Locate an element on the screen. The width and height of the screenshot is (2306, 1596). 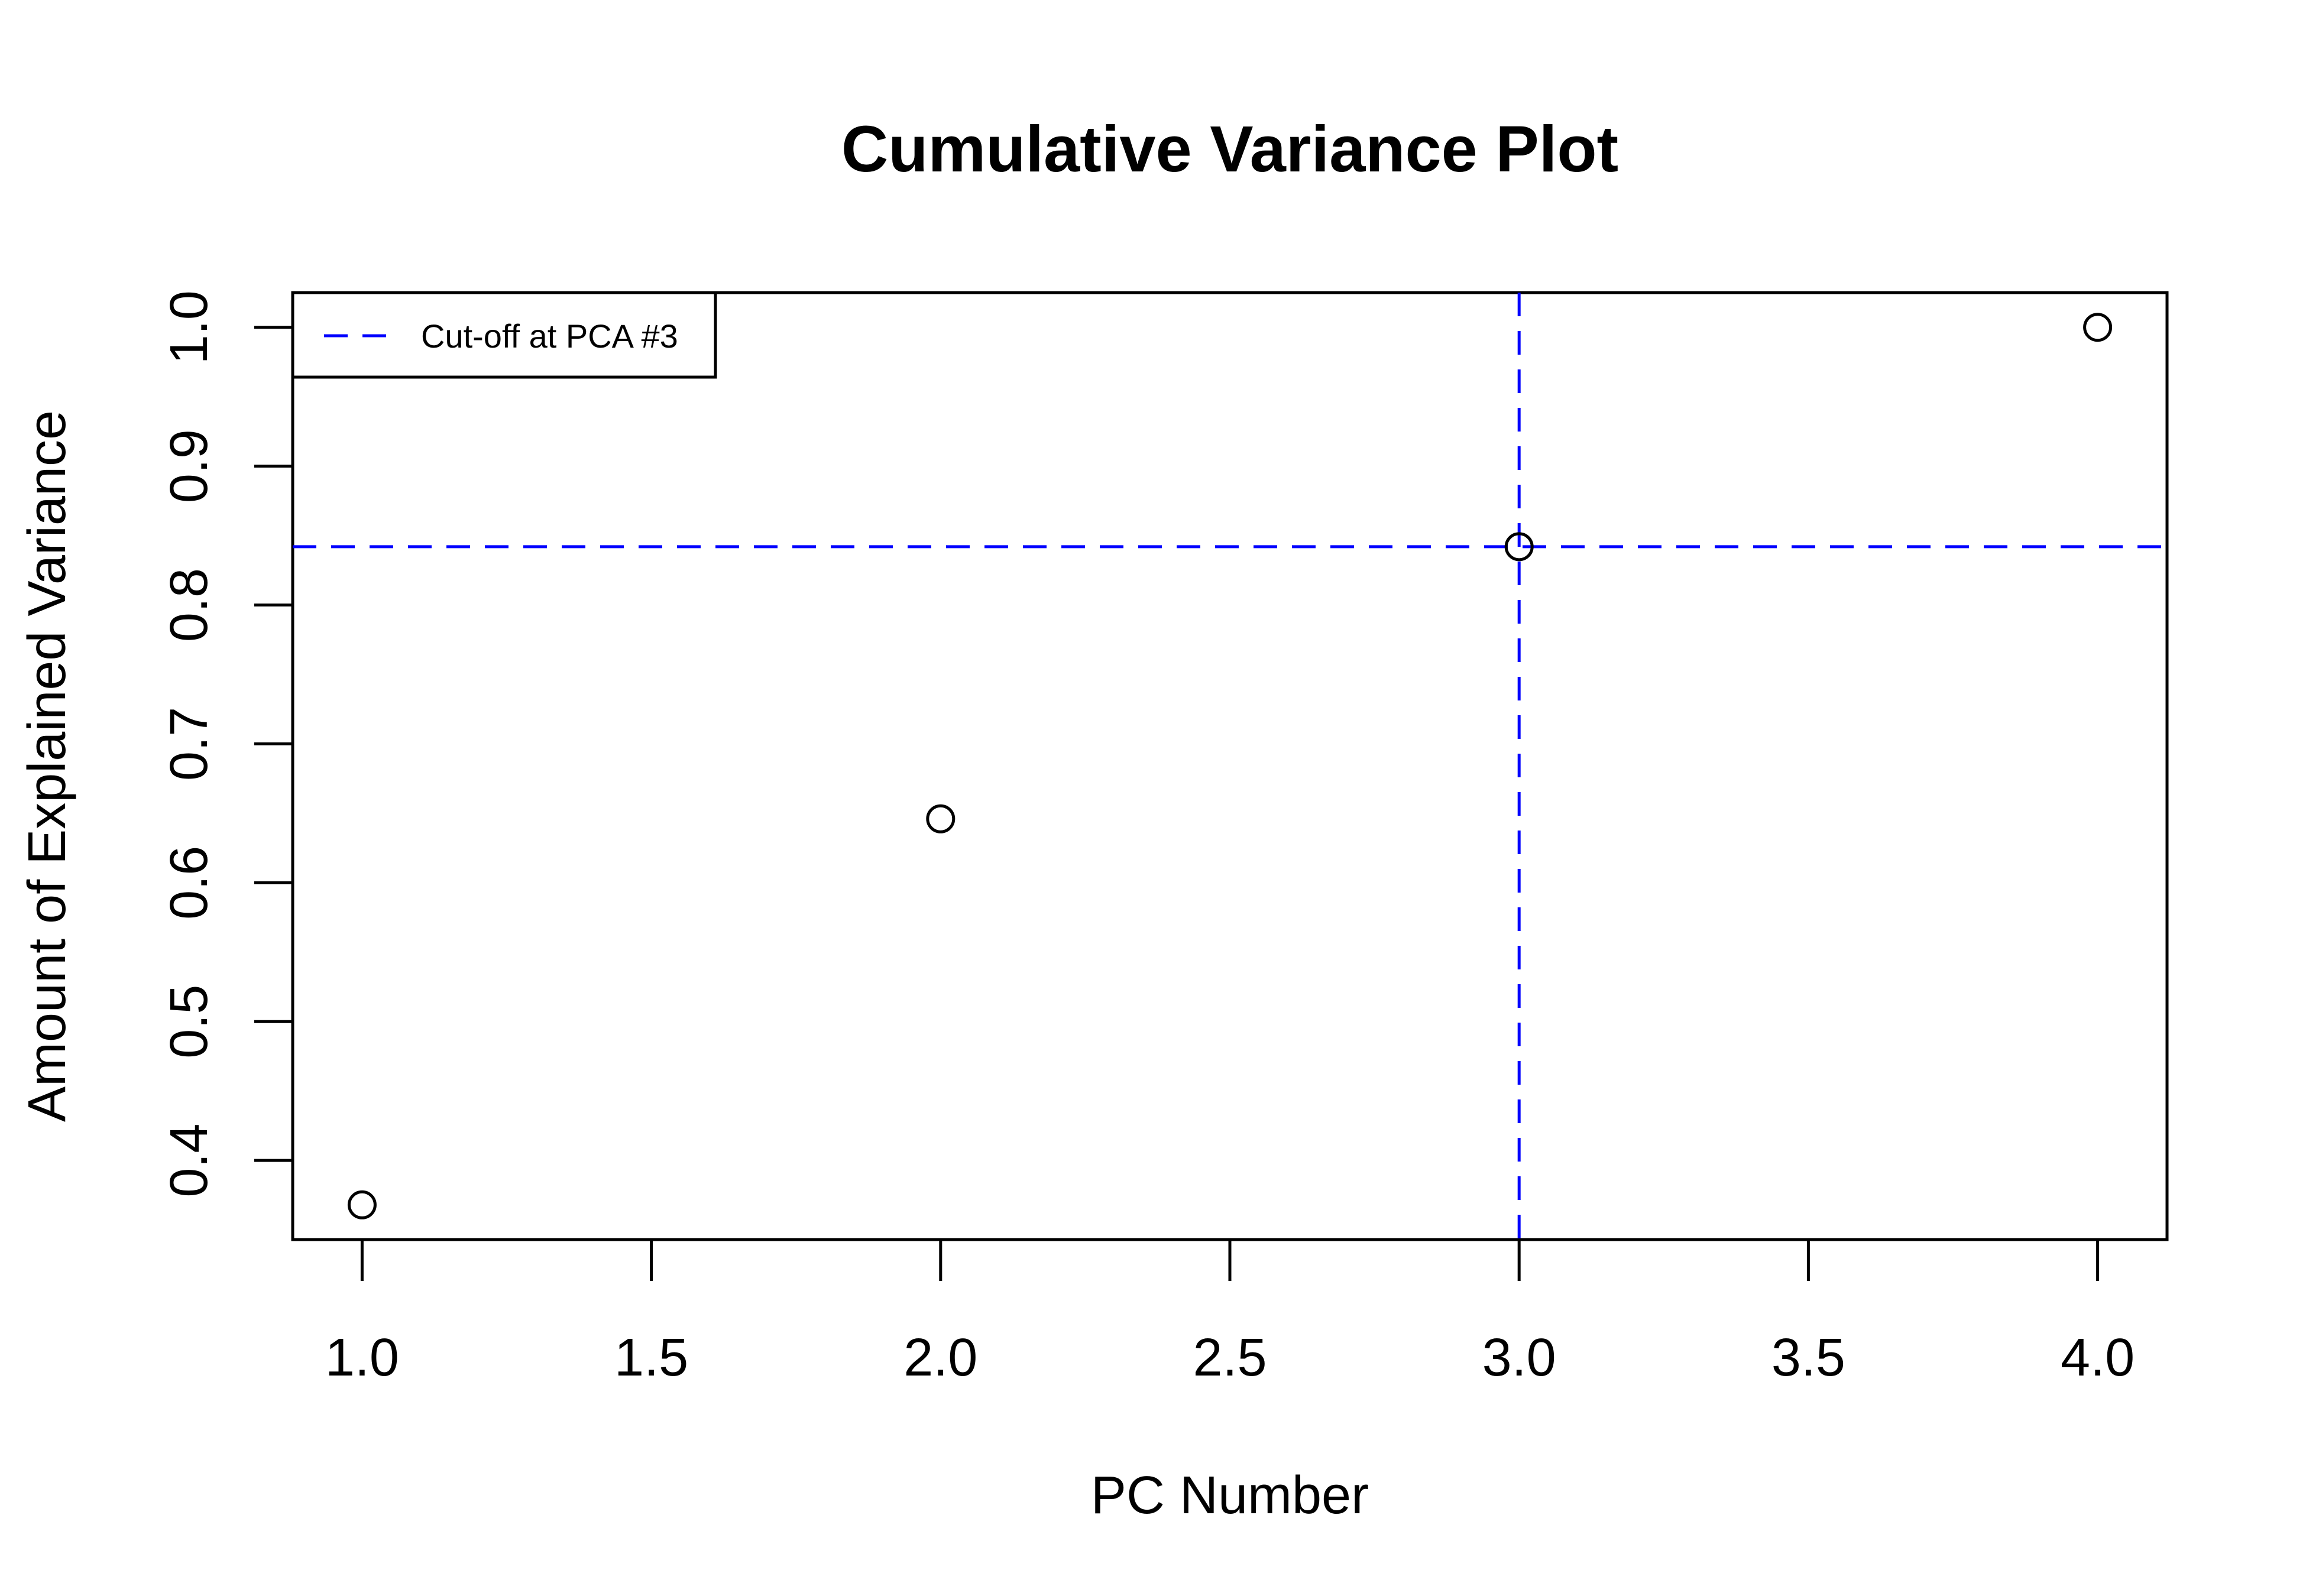
y-tick-label: 0.6 is located at coordinates (189, 883).